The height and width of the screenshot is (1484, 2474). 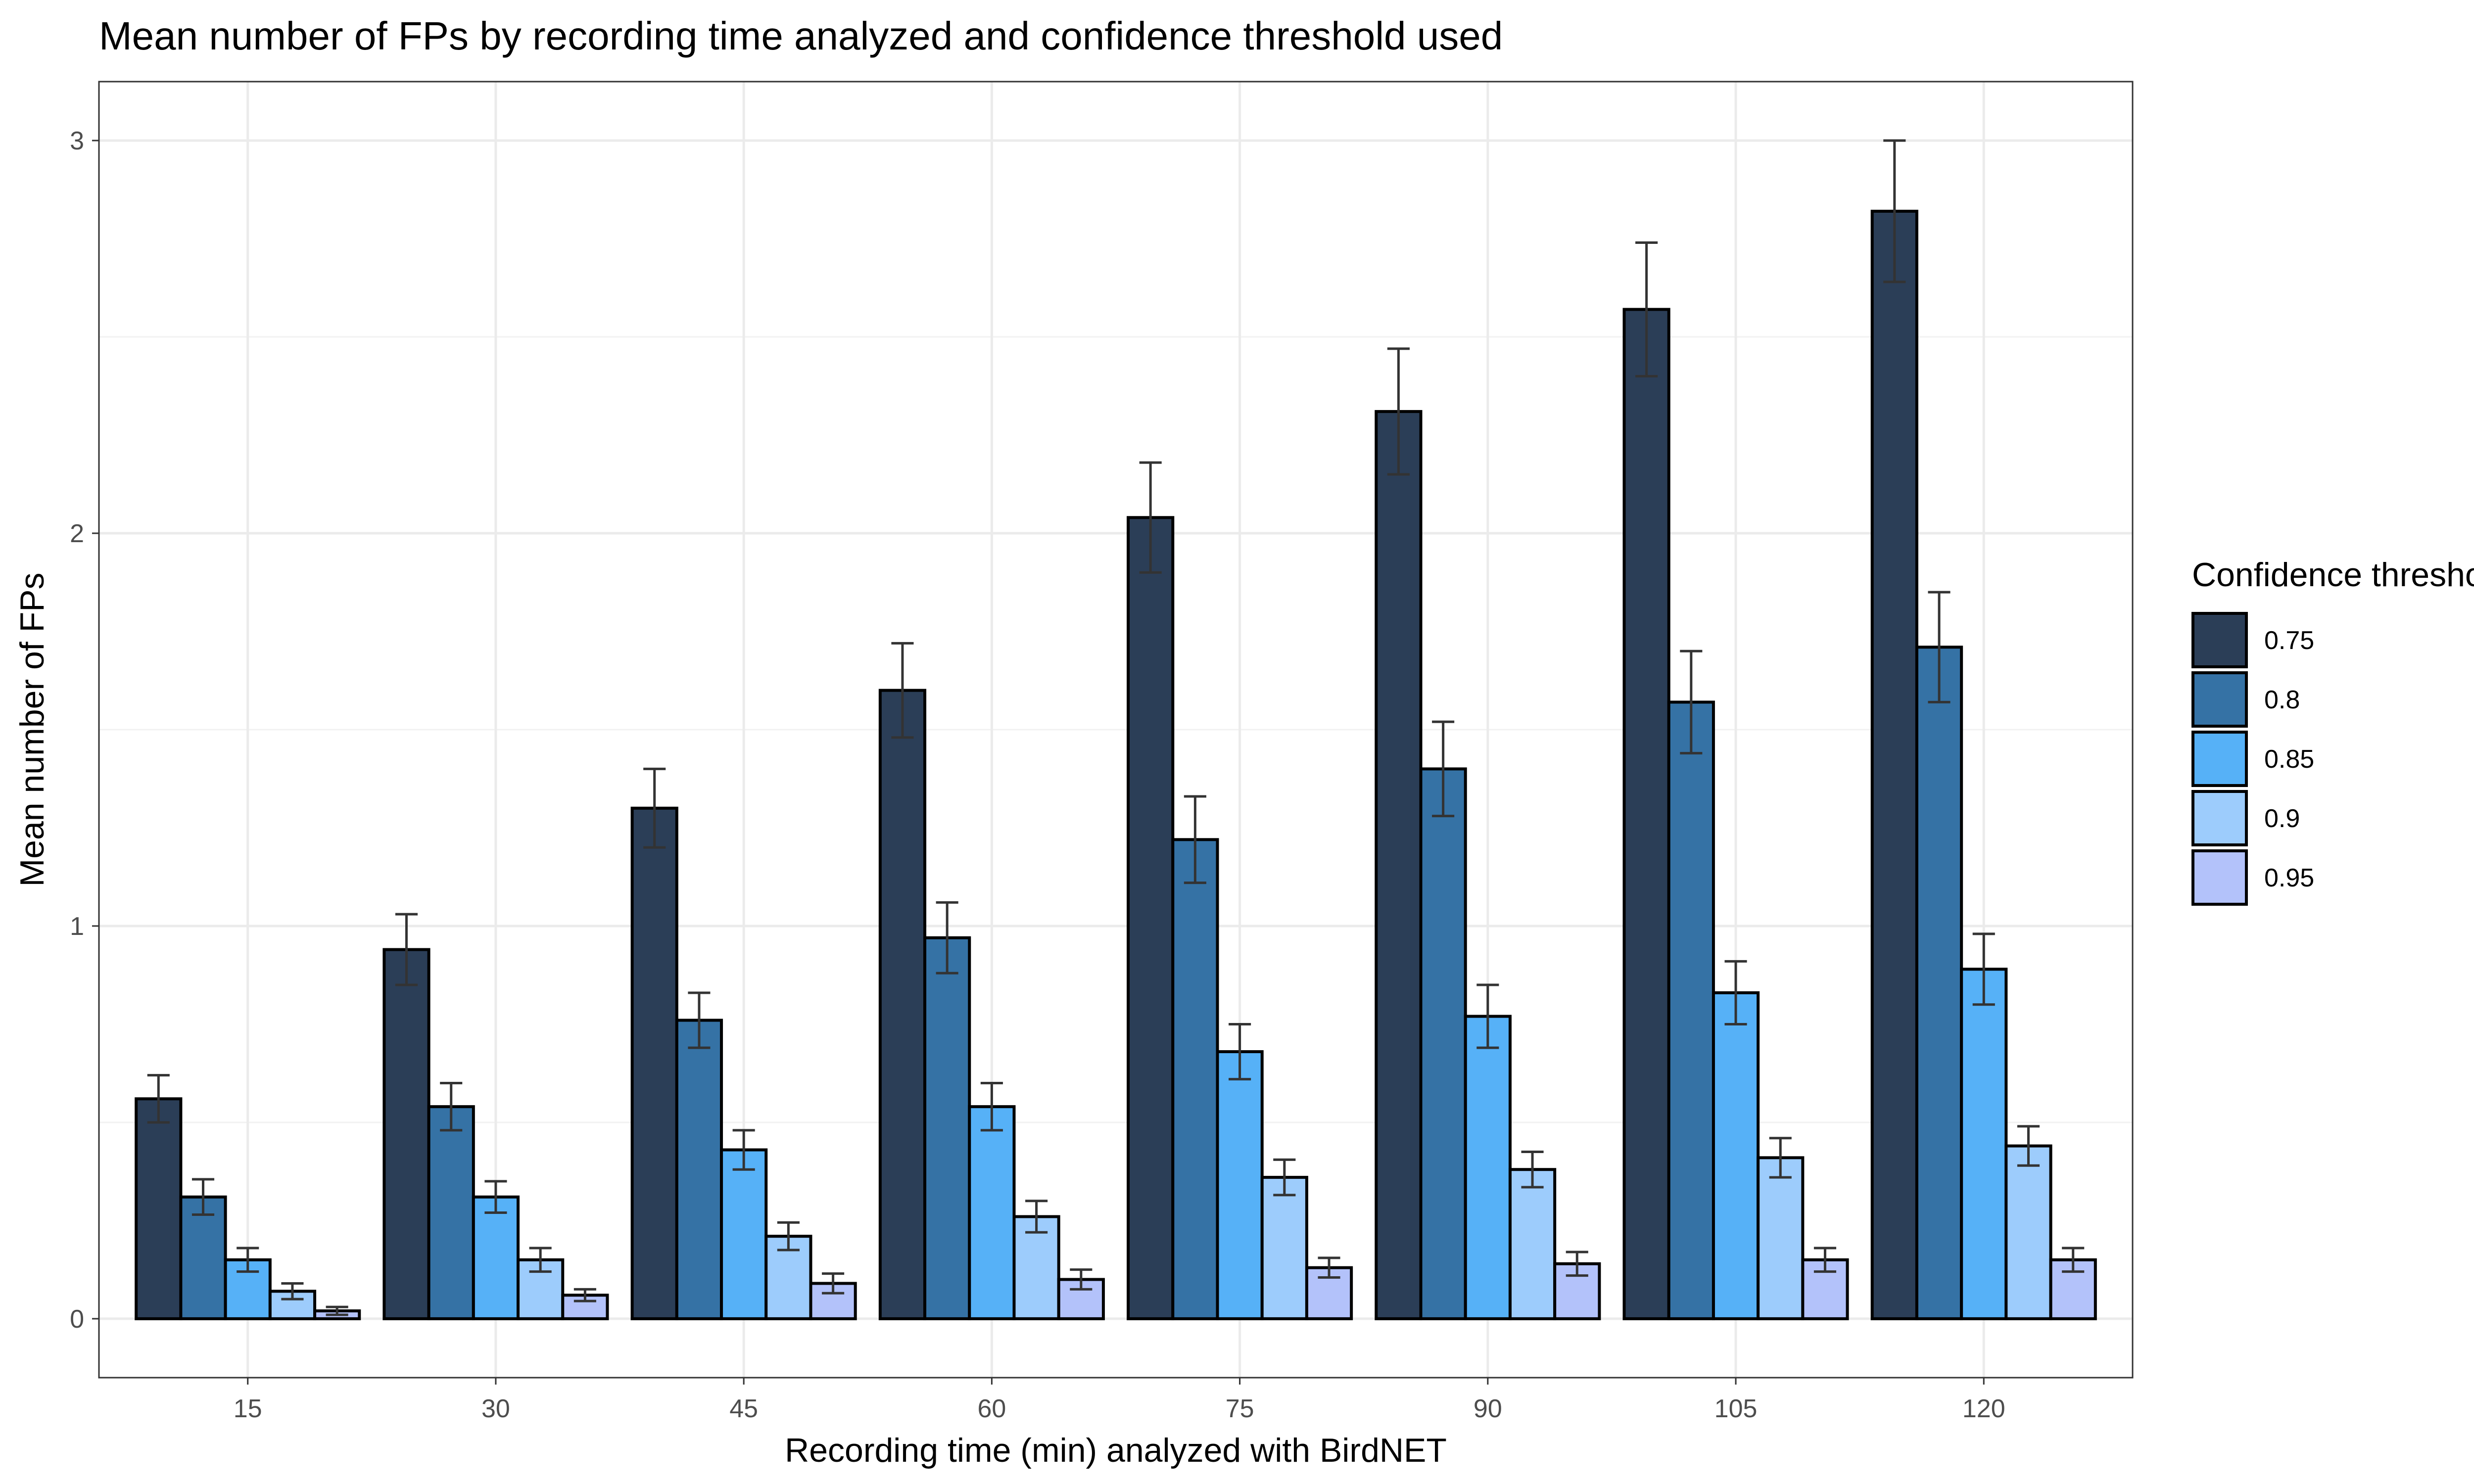 What do you see at coordinates (2252, 759) in the screenshot?
I see `legend-items: 0.75 0.8 0.85 0.9 0.95` at bounding box center [2252, 759].